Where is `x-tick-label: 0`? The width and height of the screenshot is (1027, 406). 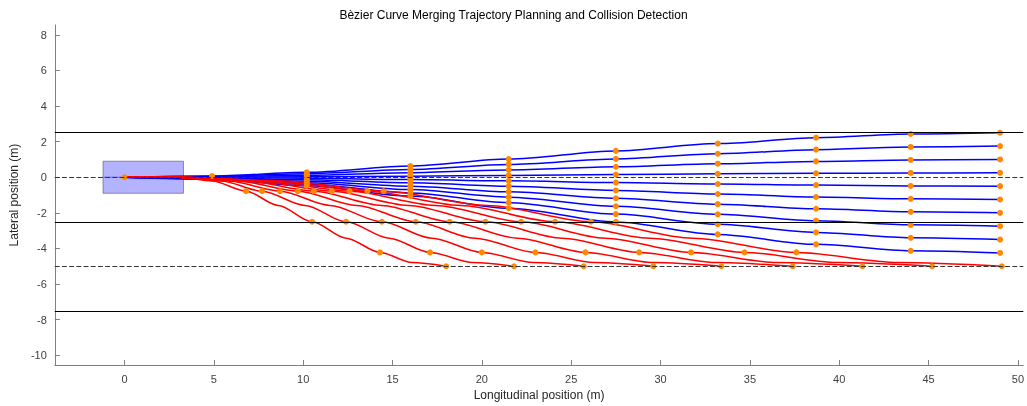
x-tick-label: 0 is located at coordinates (124, 378).